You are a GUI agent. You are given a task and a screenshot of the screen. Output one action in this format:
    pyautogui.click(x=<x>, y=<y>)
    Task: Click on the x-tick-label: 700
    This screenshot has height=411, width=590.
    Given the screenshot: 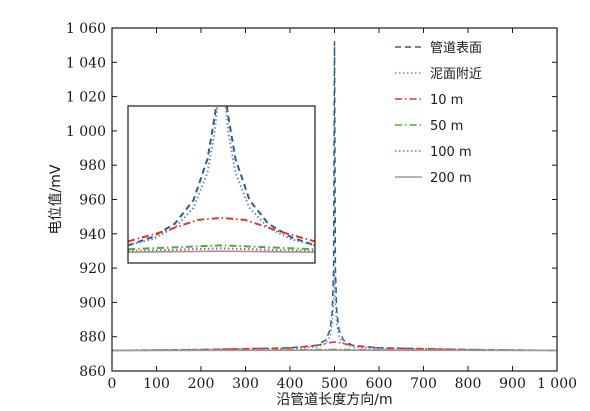 What is the action you would take?
    pyautogui.click(x=423, y=384)
    